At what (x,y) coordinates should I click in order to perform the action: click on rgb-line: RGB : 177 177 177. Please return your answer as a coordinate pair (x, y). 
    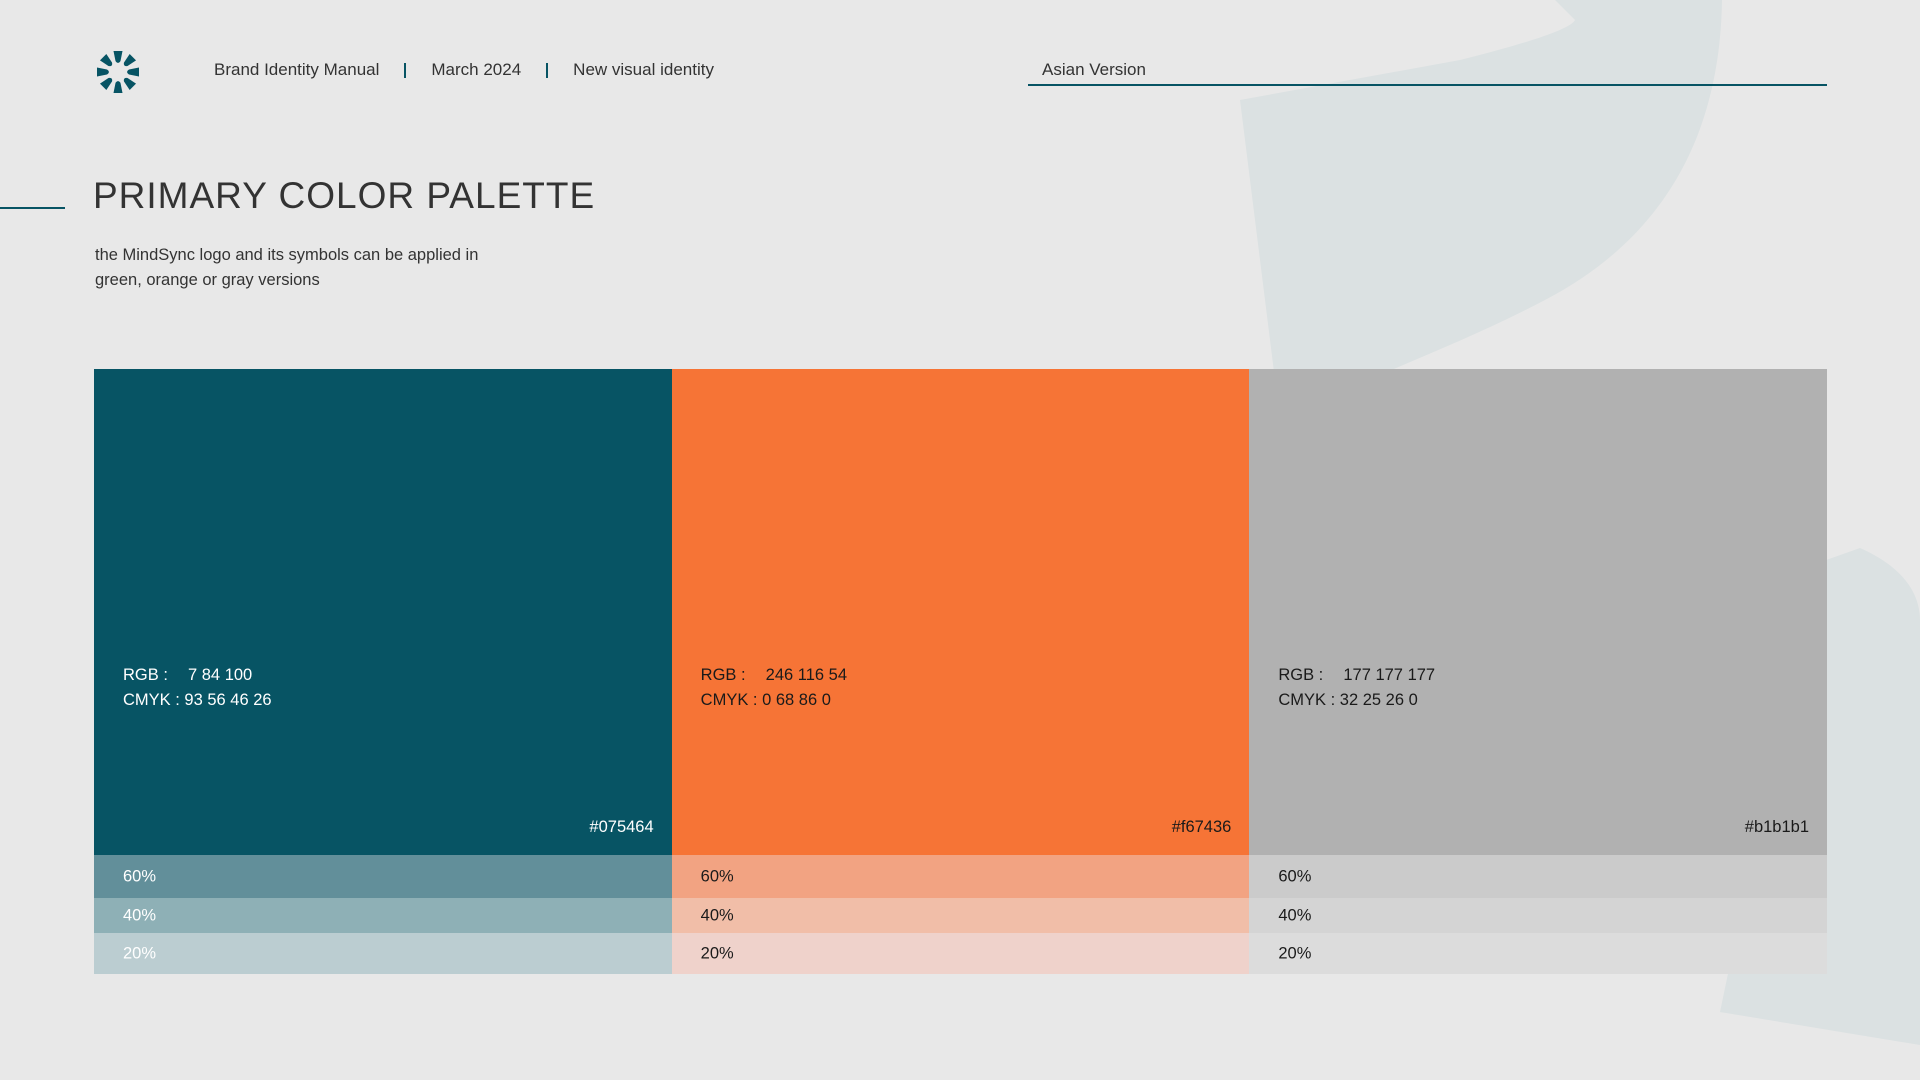
    Looking at the image, I should click on (1356, 675).